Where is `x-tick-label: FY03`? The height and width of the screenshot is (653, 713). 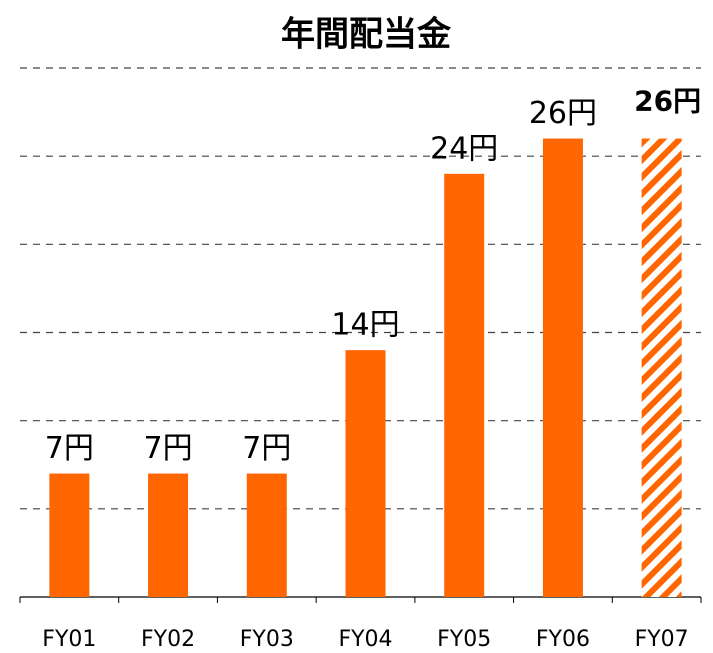
x-tick-label: FY03 is located at coordinates (267, 639).